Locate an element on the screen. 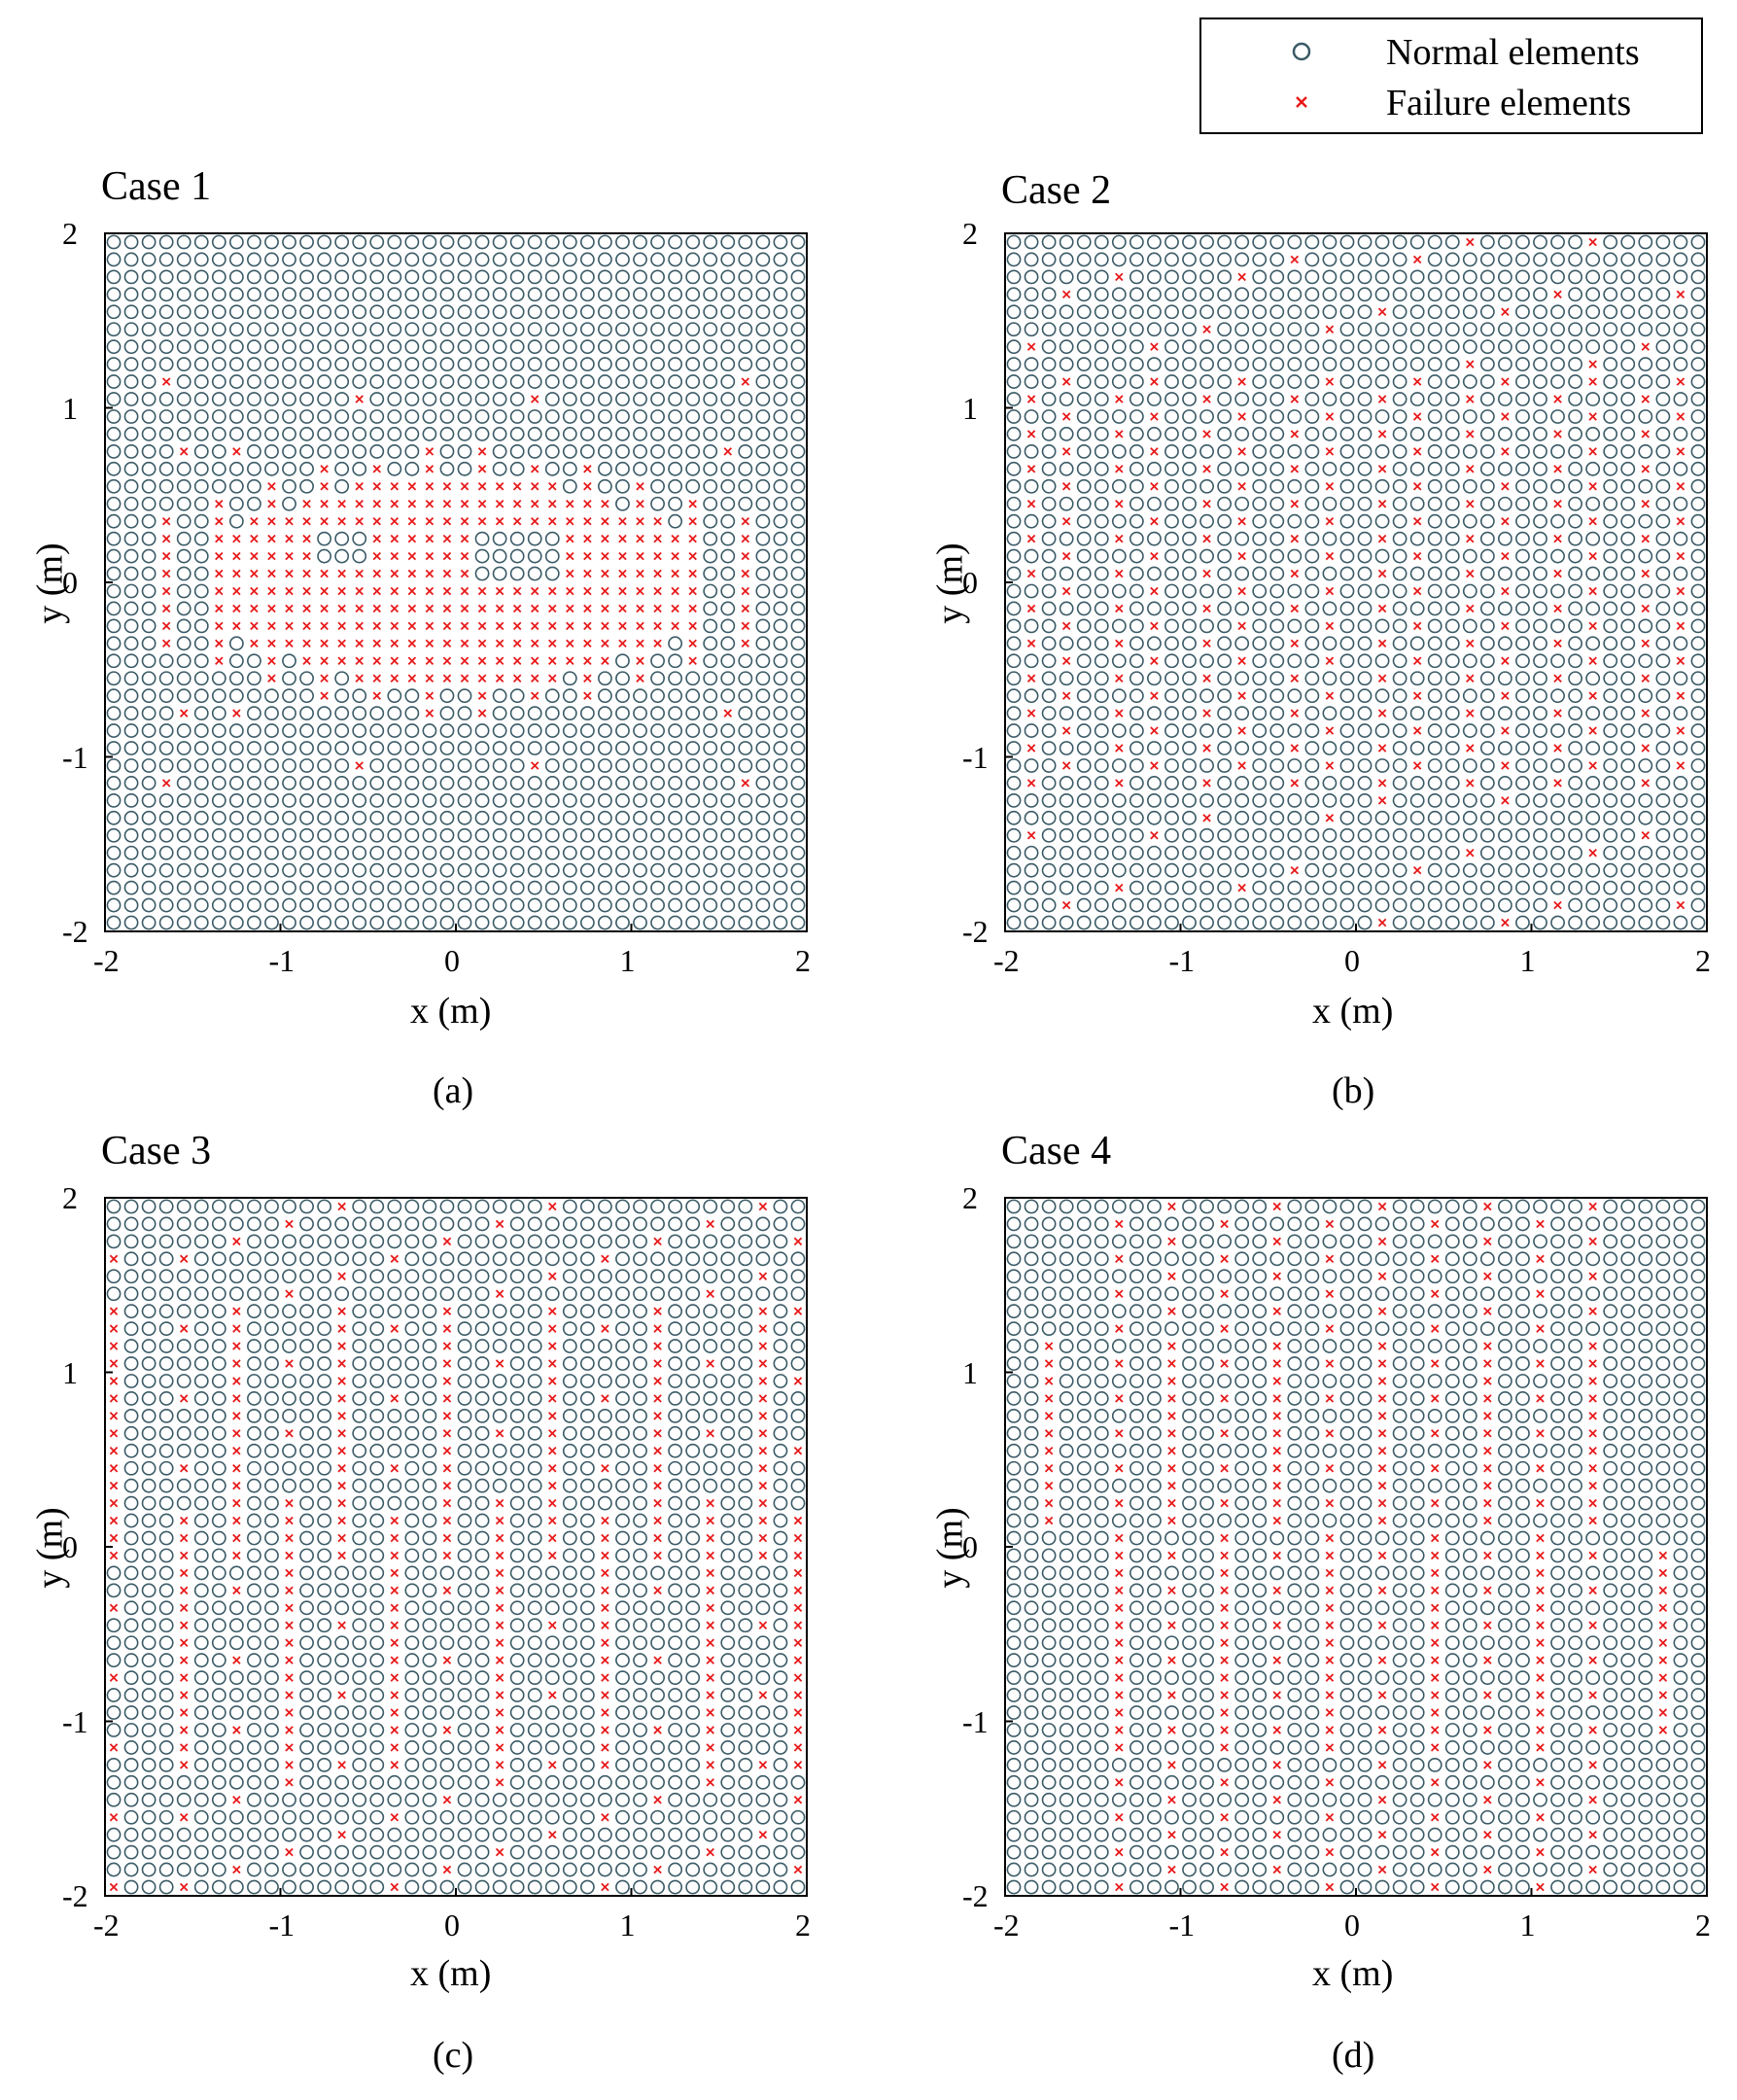 This screenshot has height=2100, width=1737. x-tick-label: 0 is located at coordinates (452, 1925).